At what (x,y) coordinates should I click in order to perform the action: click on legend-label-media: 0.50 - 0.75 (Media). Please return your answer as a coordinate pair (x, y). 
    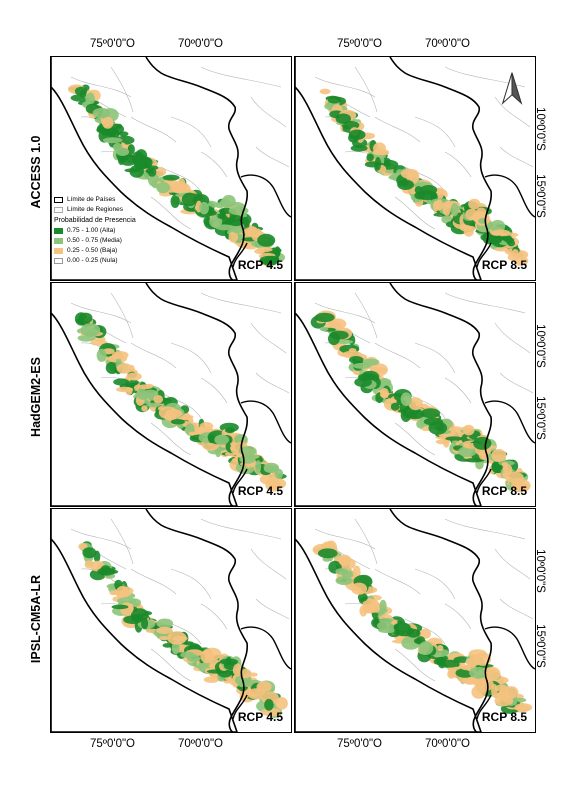
    Looking at the image, I should click on (94, 240).